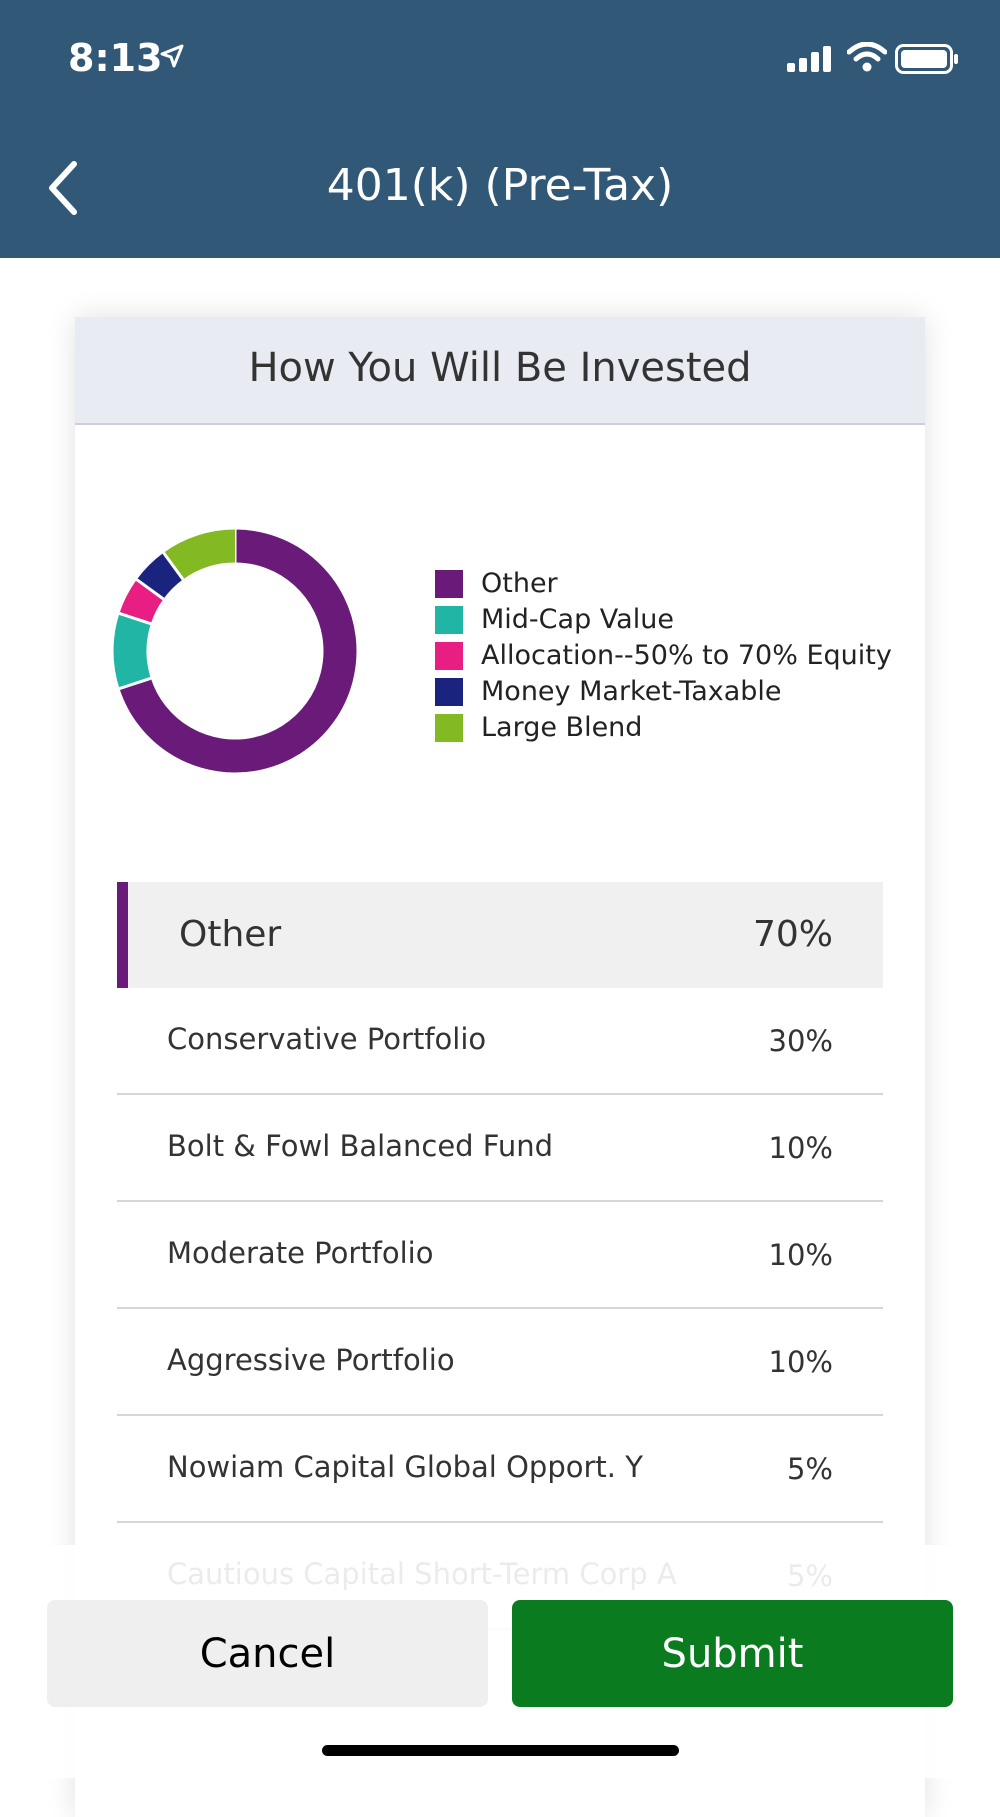 The width and height of the screenshot is (1000, 1817). I want to click on fund-percent: 30%, so click(800, 1041).